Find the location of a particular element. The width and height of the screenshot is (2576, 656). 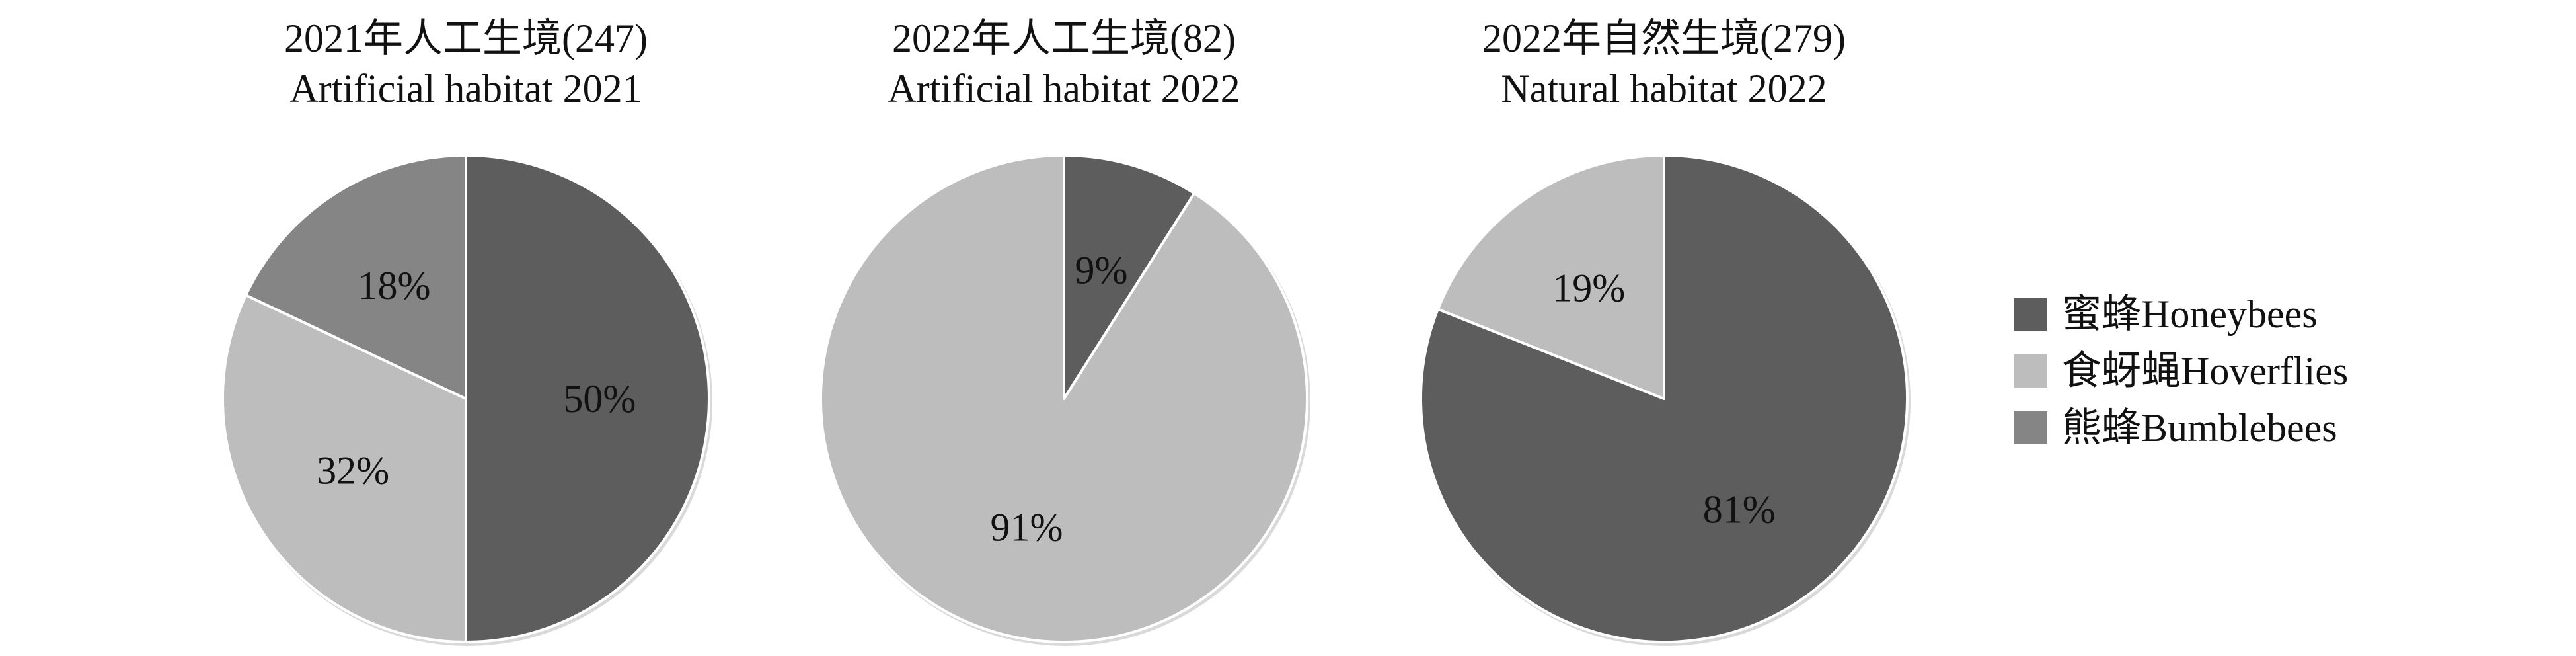

chart-1-label-hoverflies: 32% is located at coordinates (353, 471).